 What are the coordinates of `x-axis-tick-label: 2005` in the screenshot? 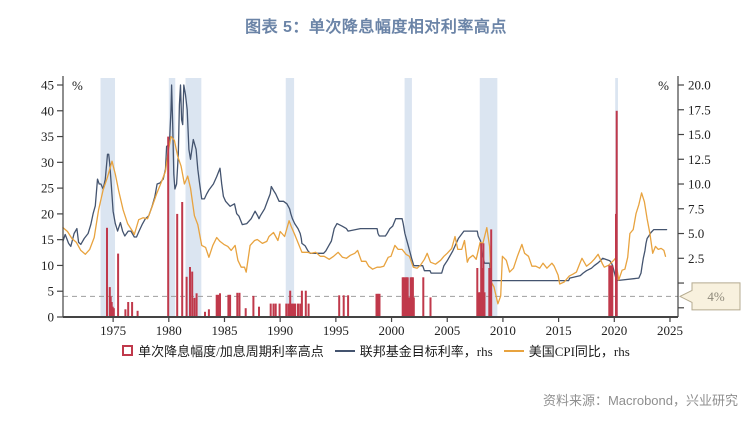 It's located at (447, 330).